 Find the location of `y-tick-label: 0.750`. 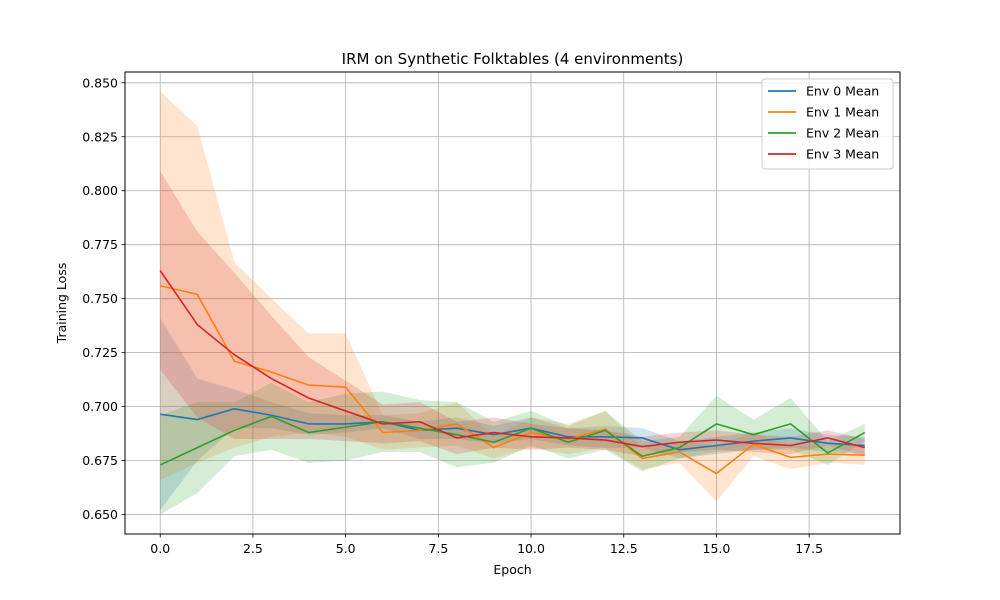

y-tick-label: 0.750 is located at coordinates (100, 298).